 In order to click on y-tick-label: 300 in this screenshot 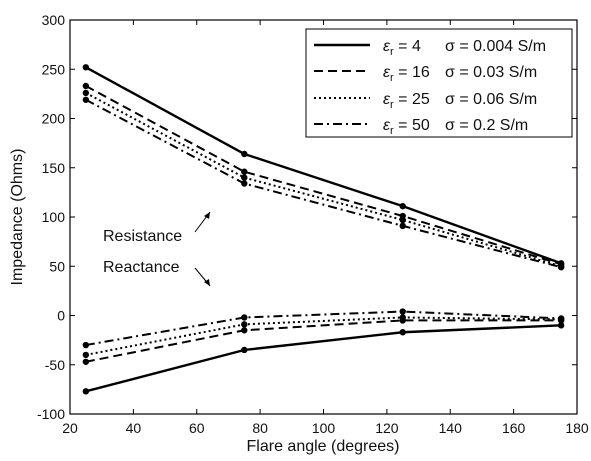, I will do `click(54, 20)`.